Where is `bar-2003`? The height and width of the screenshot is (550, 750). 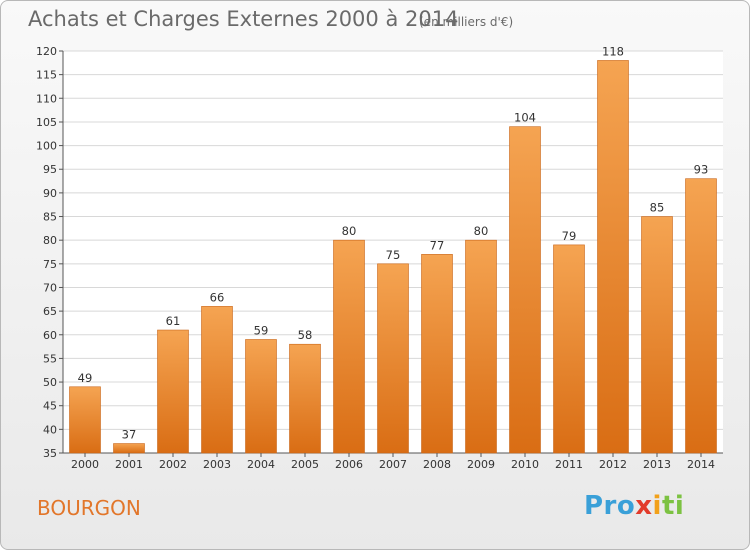 bar-2003 is located at coordinates (217, 380).